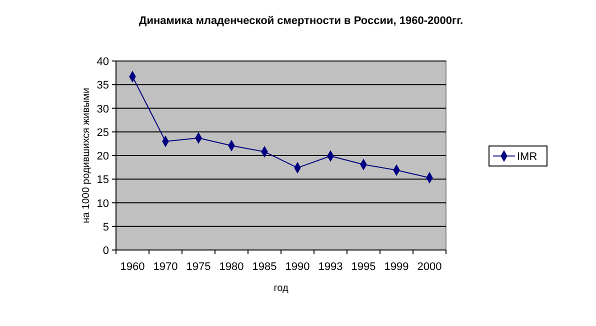  I want to click on y-tick-label: 0, so click(105, 251).